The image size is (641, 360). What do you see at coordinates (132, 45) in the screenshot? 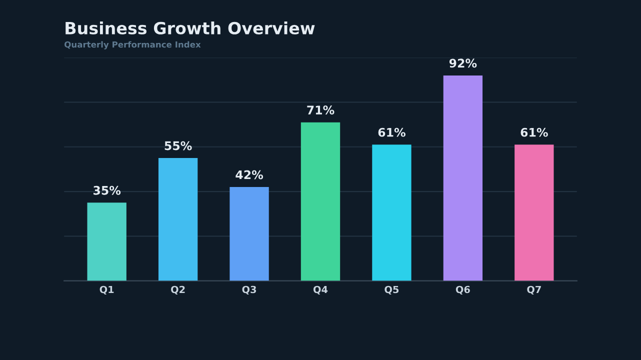
I see `chart-subtitle: Quarterly Performance Index` at bounding box center [132, 45].